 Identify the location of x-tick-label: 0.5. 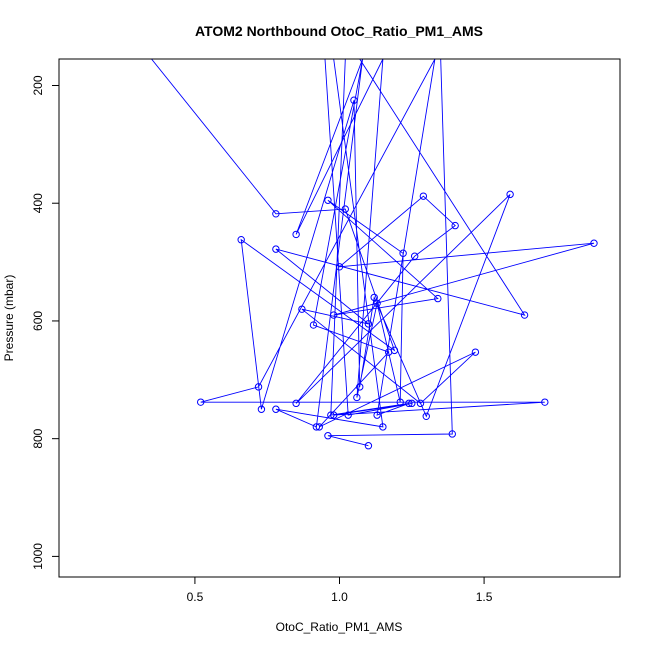
(195, 597).